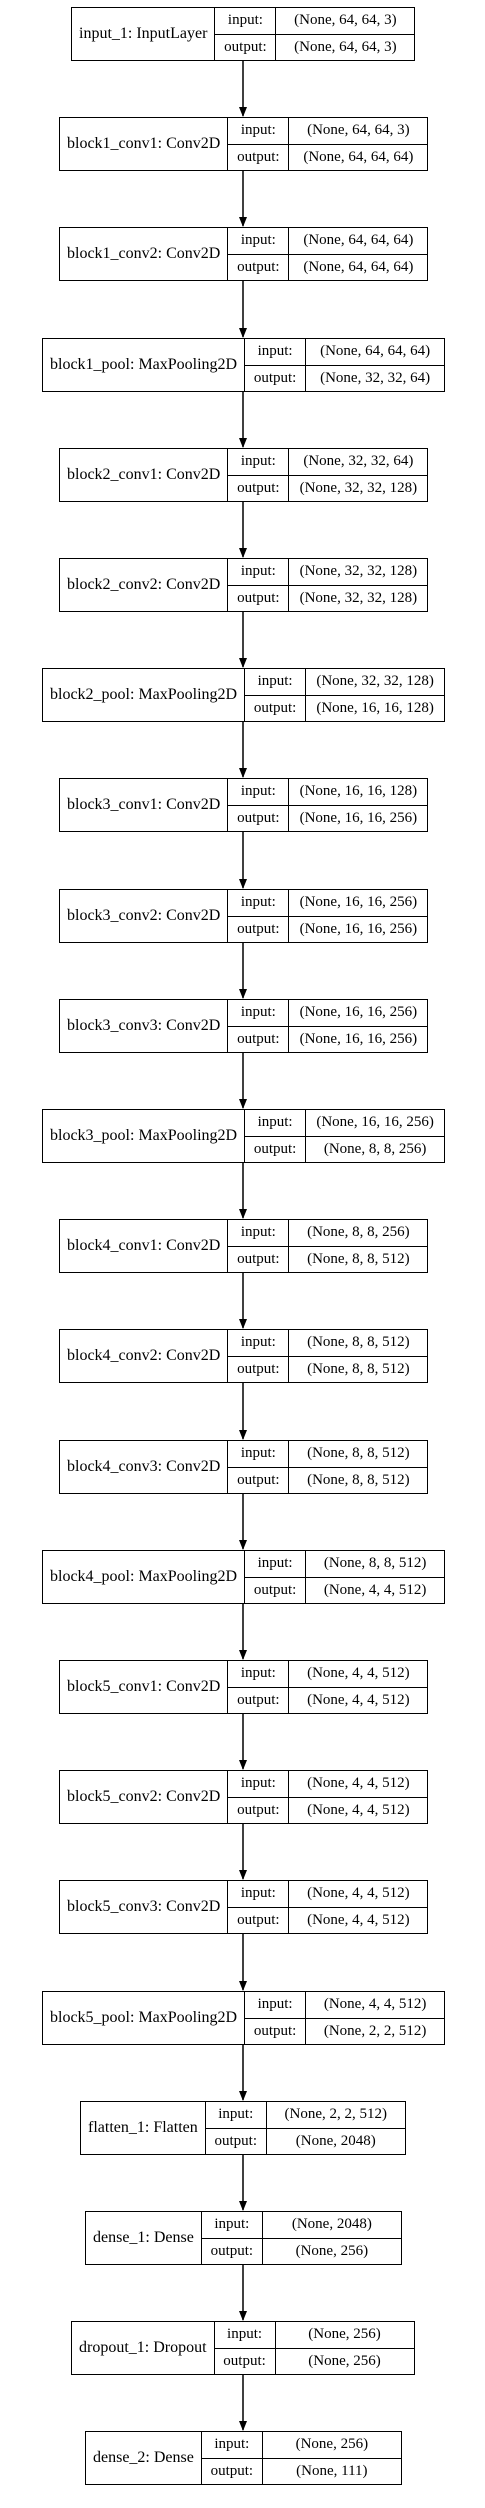 The width and height of the screenshot is (485, 2508). I want to click on input-row: input: (None, 4, 4, 512), so click(327, 1894).